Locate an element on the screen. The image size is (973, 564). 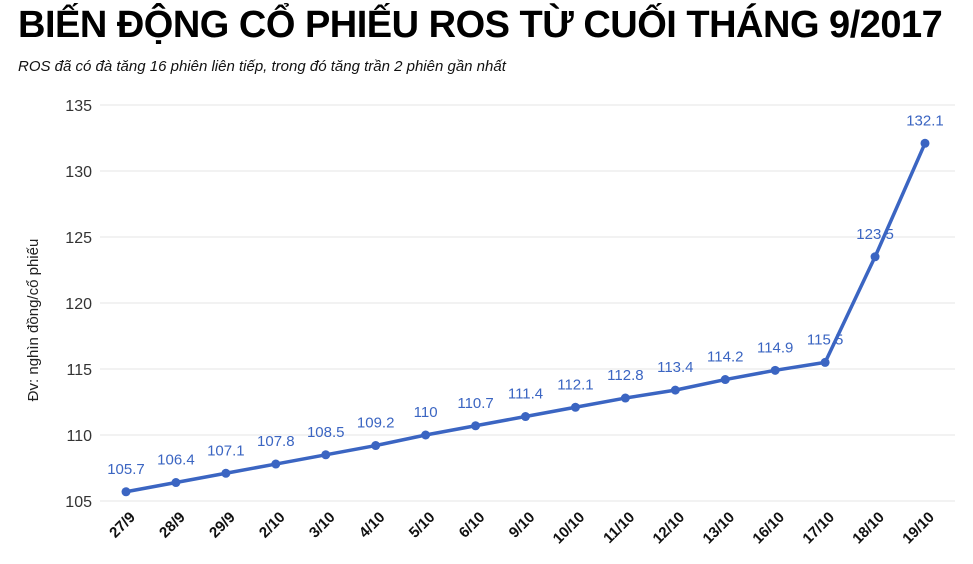
y-tick-label: 110 is located at coordinates (79, 436).